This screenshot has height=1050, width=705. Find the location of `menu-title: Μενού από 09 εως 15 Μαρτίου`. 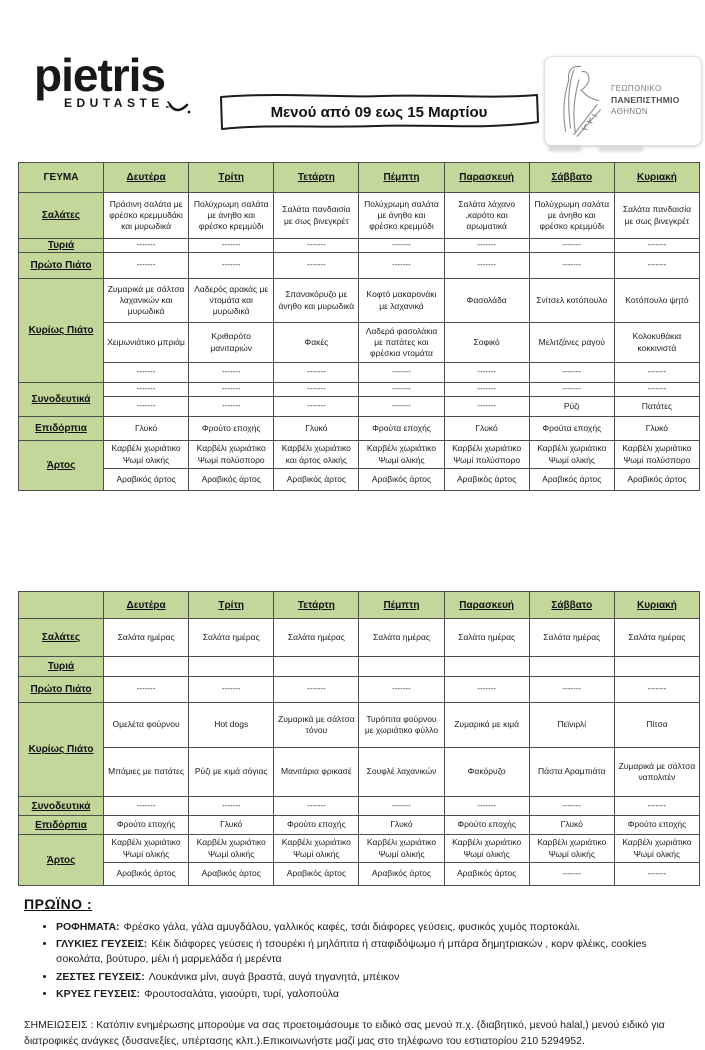

menu-title: Μενού από 09 εως 15 Μαρτίου is located at coordinates (379, 112).